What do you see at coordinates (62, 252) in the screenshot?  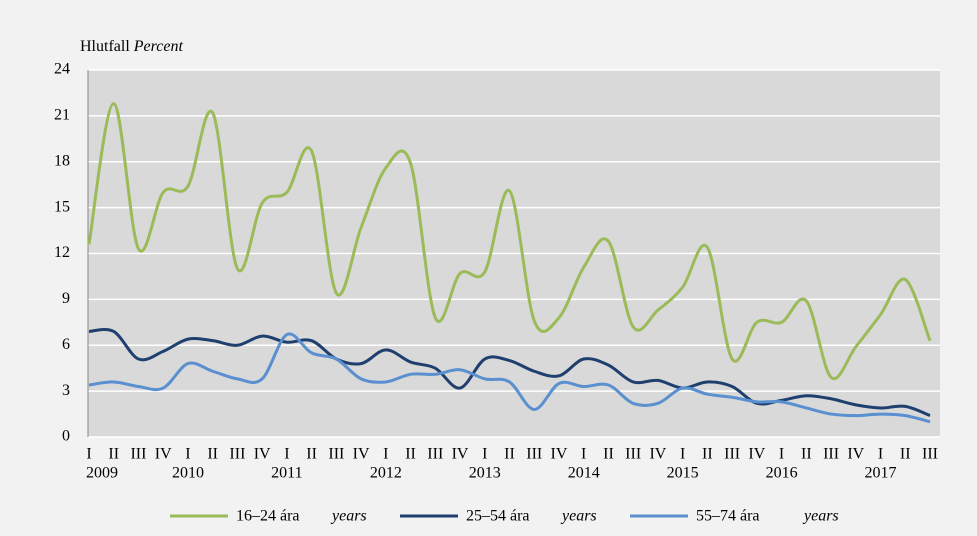 I see `y-tick-label: 12` at bounding box center [62, 252].